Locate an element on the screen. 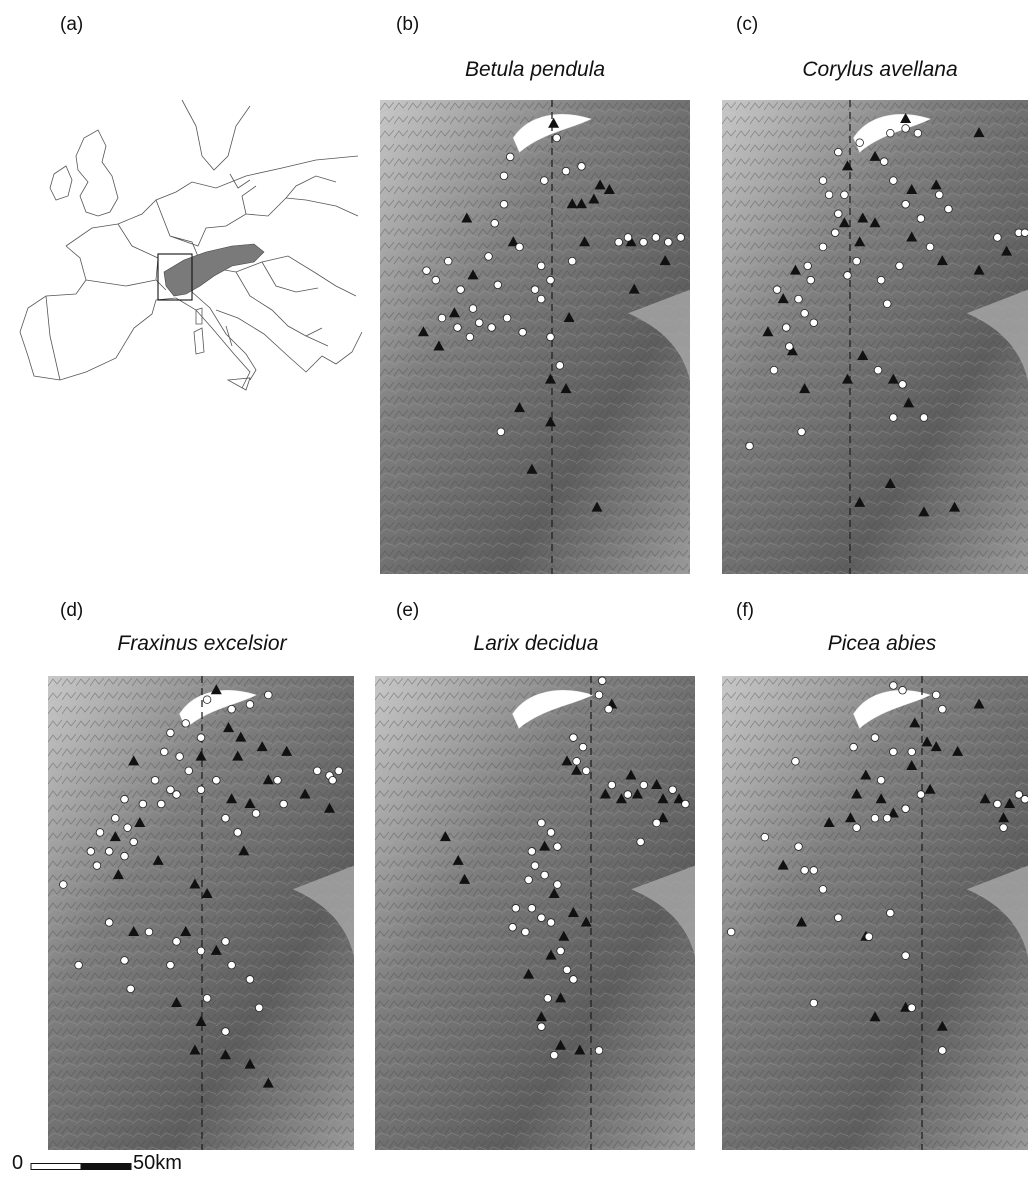 This screenshot has height=1187, width=1028. island-sardinia is located at coordinates (199, 341).